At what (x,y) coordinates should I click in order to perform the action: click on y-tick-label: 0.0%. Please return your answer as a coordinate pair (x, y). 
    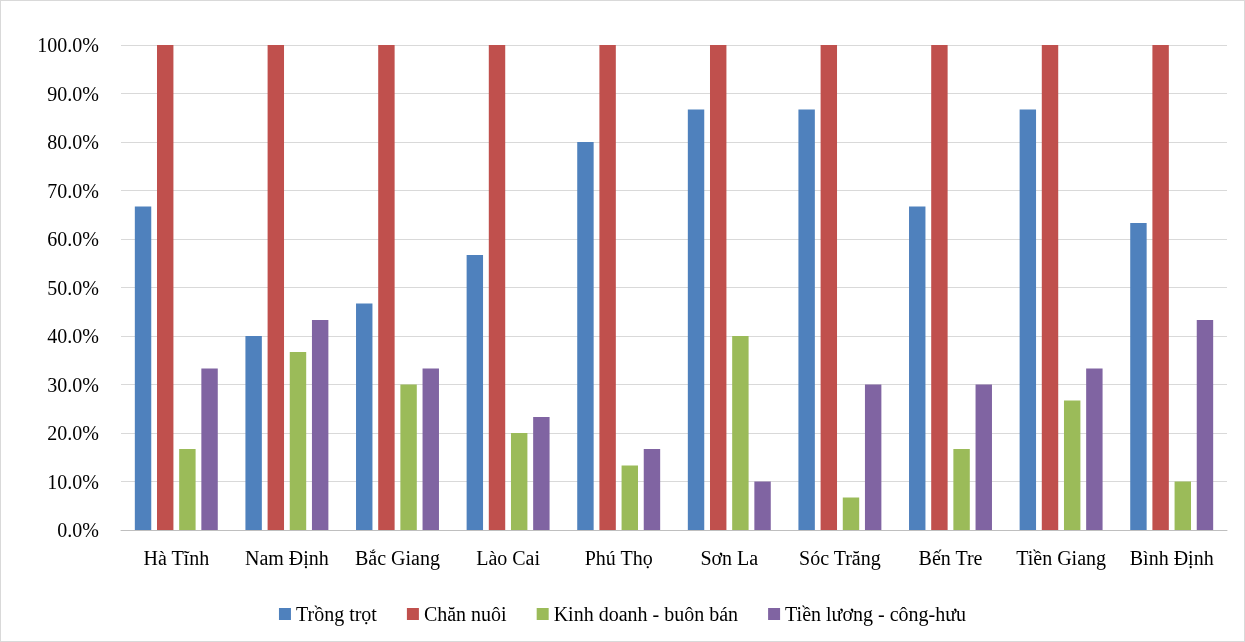
    Looking at the image, I should click on (78, 530).